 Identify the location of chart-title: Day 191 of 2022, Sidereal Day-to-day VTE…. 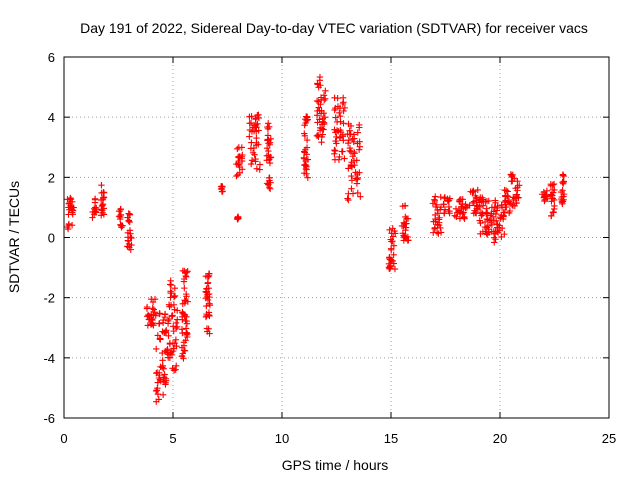
(334, 28).